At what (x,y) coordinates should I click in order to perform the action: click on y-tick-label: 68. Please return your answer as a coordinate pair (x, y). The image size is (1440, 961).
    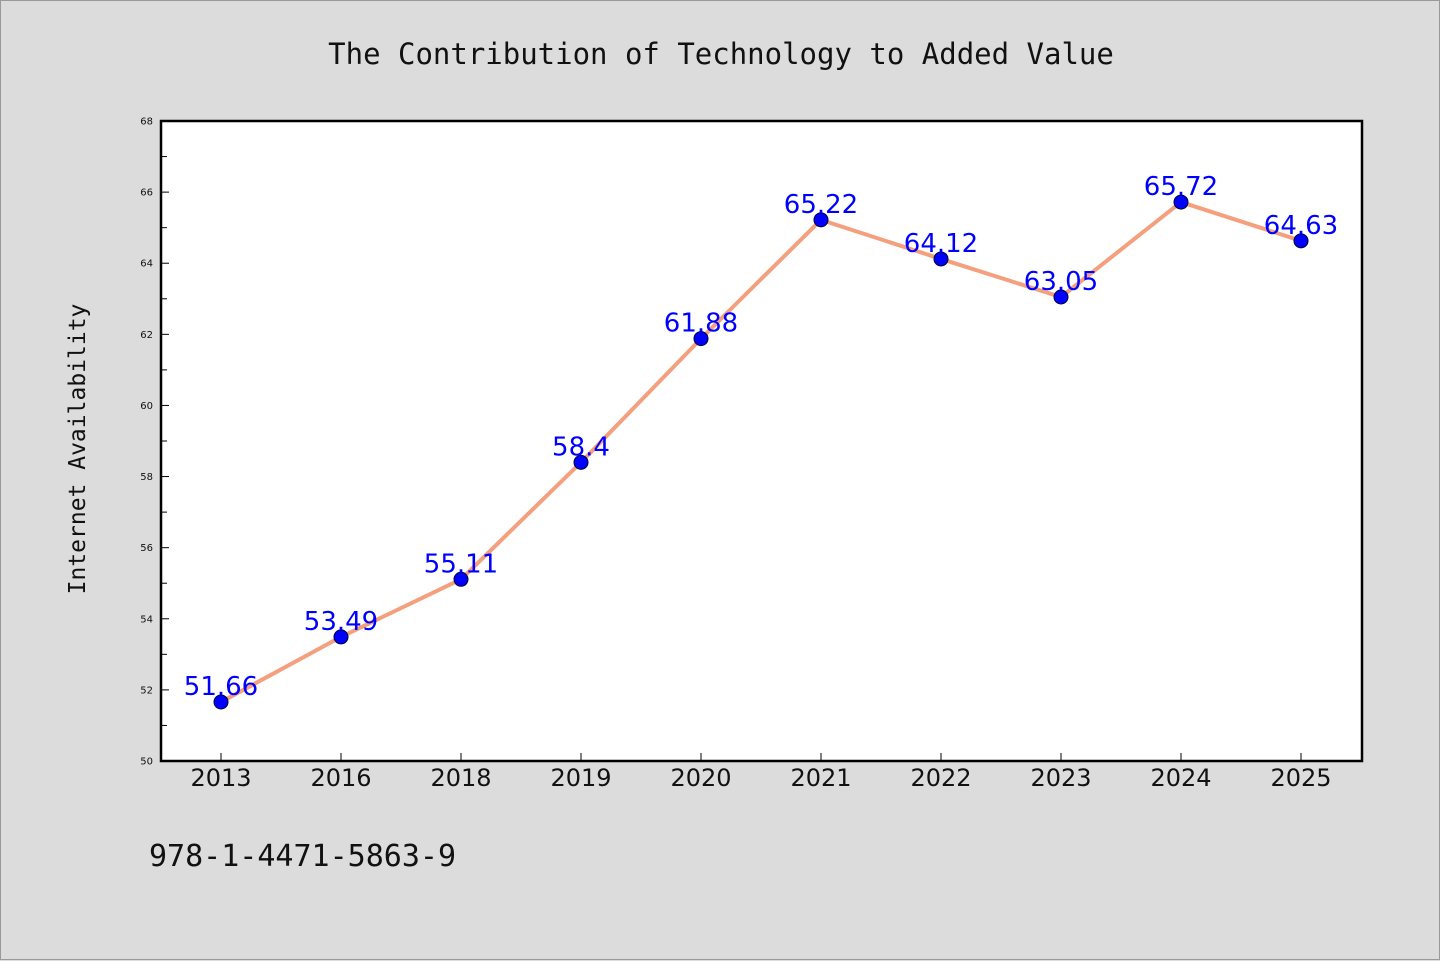
    Looking at the image, I should click on (146, 122).